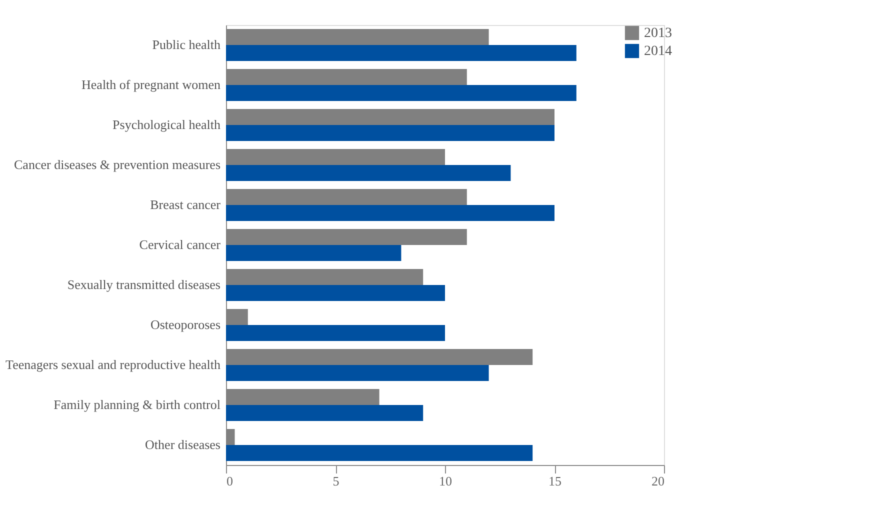 The height and width of the screenshot is (513, 888). I want to click on x-tick-label: 5, so click(336, 481).